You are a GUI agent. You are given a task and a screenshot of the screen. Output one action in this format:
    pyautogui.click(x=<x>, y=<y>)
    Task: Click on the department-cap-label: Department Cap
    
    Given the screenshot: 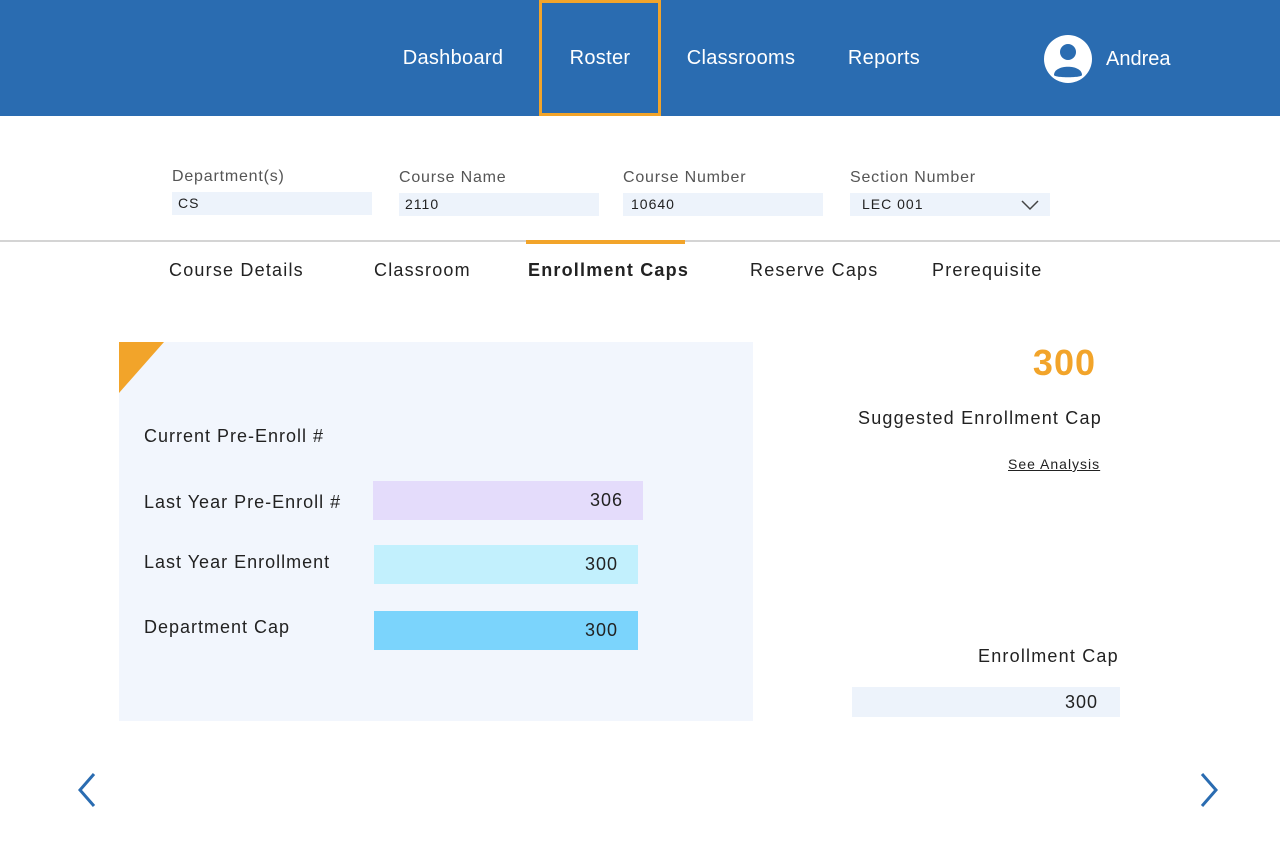 What is the action you would take?
    pyautogui.click(x=217, y=627)
    